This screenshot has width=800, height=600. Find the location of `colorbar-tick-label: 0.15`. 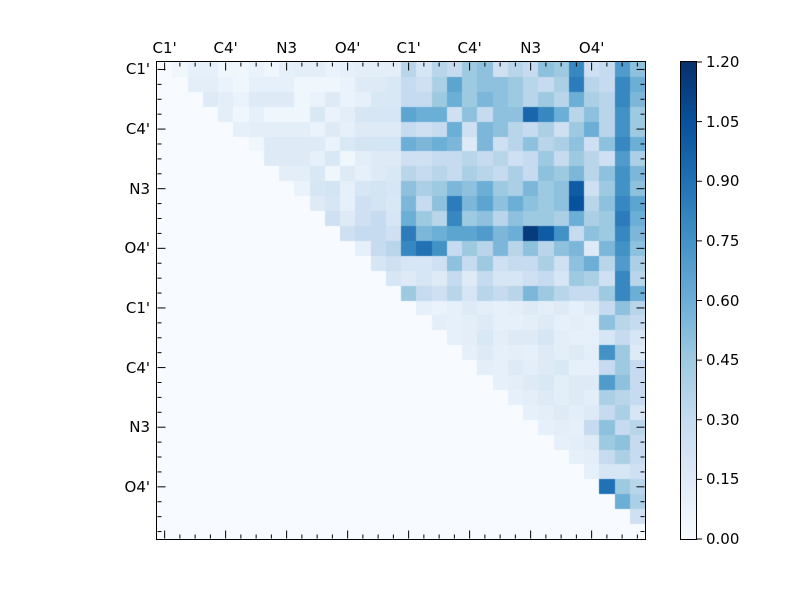

colorbar-tick-label: 0.15 is located at coordinates (723, 479).